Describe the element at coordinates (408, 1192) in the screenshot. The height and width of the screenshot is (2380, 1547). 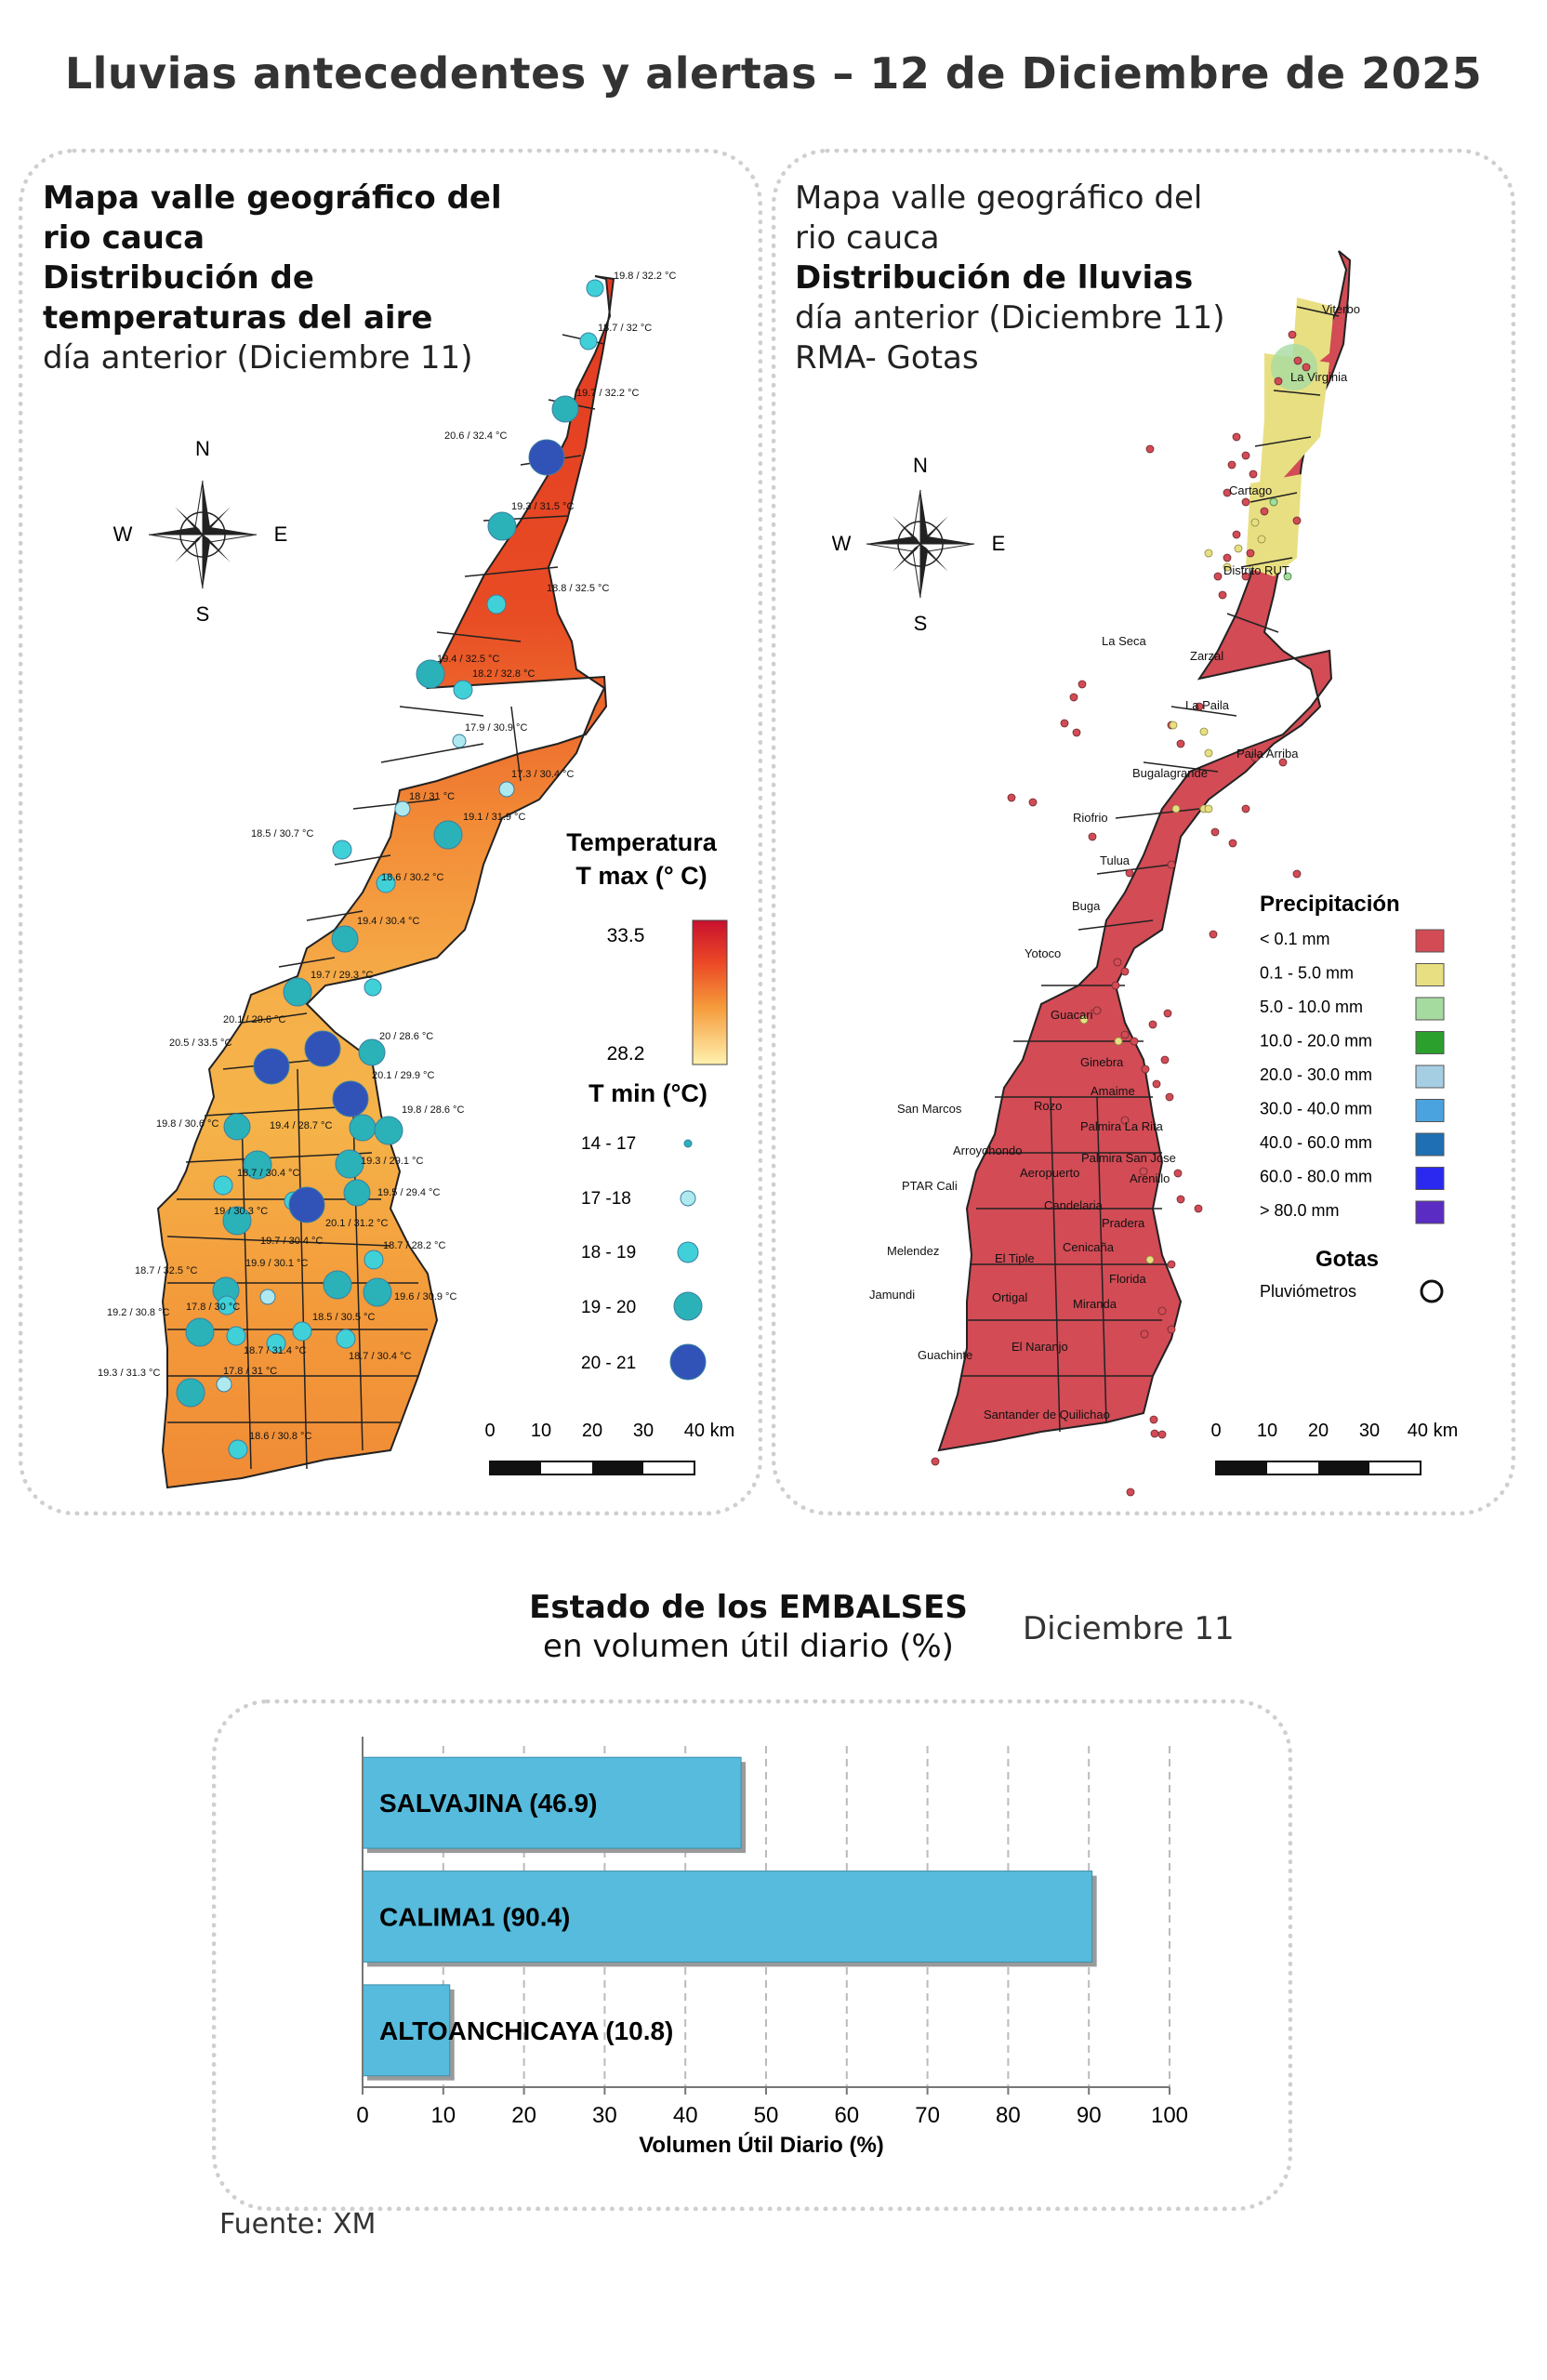
I see `station-label: 19.5 / 29.4 °C` at that location.